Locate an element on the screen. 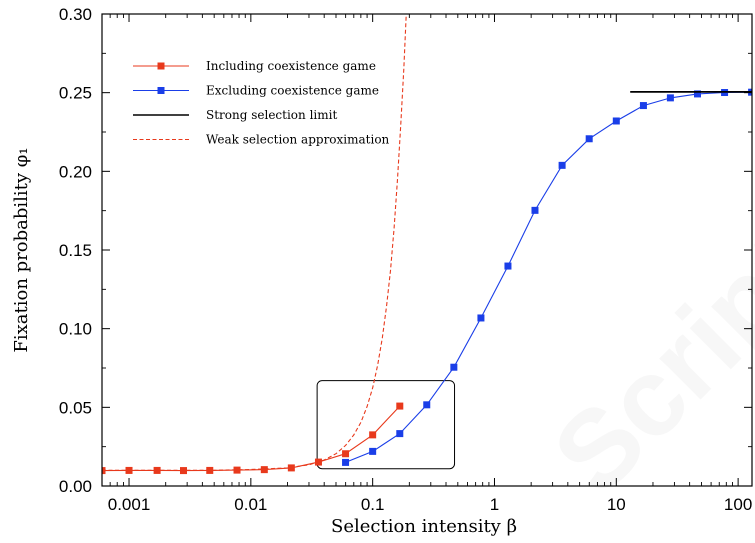 The height and width of the screenshot is (543, 755). x-tick-label-2: 0.1 is located at coordinates (373, 504).